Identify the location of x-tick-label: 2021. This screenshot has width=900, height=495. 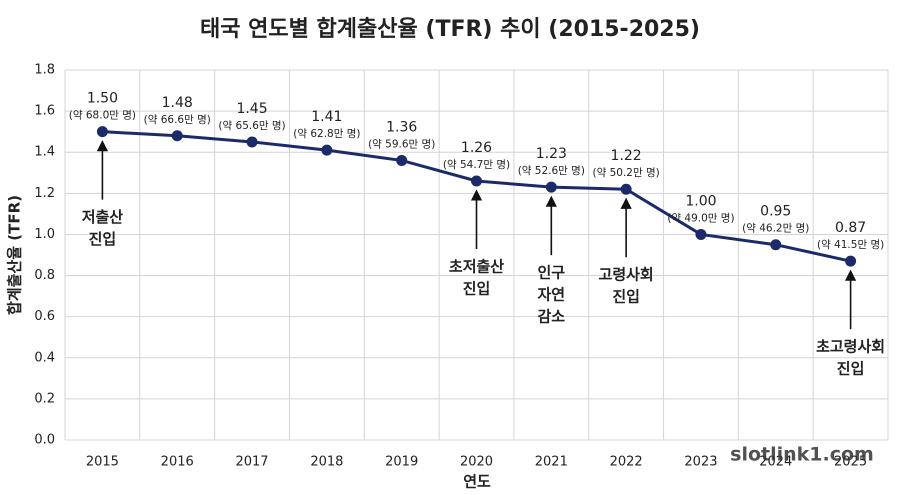
(551, 462).